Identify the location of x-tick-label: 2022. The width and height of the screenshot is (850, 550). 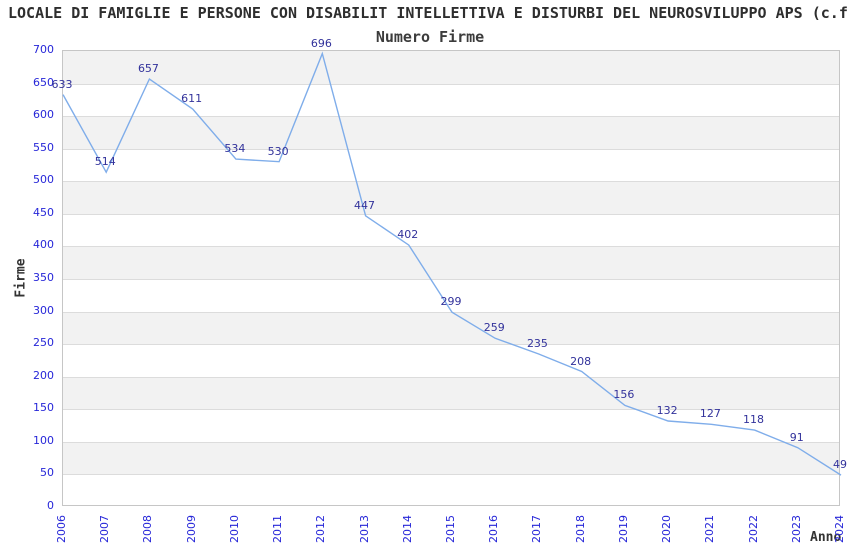
(753, 529).